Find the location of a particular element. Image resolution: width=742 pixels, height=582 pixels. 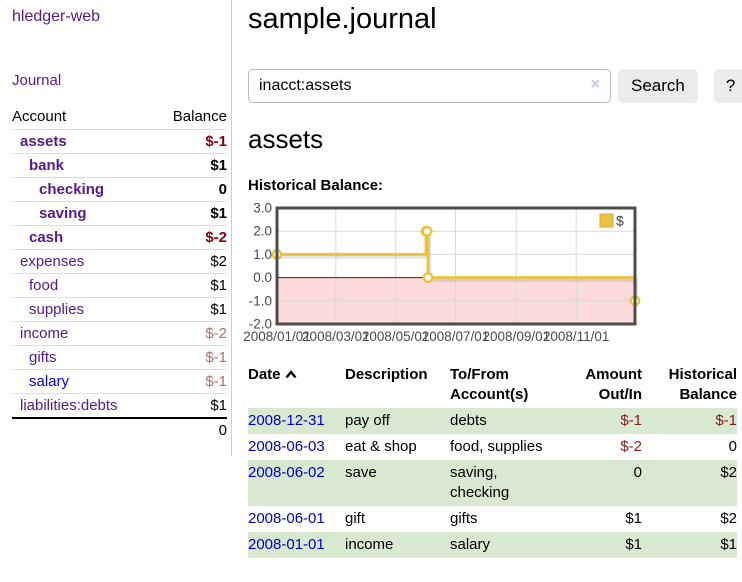

register-row: 2008-06-03 eat & shop food, supplies $-2 0 is located at coordinates (492, 447).